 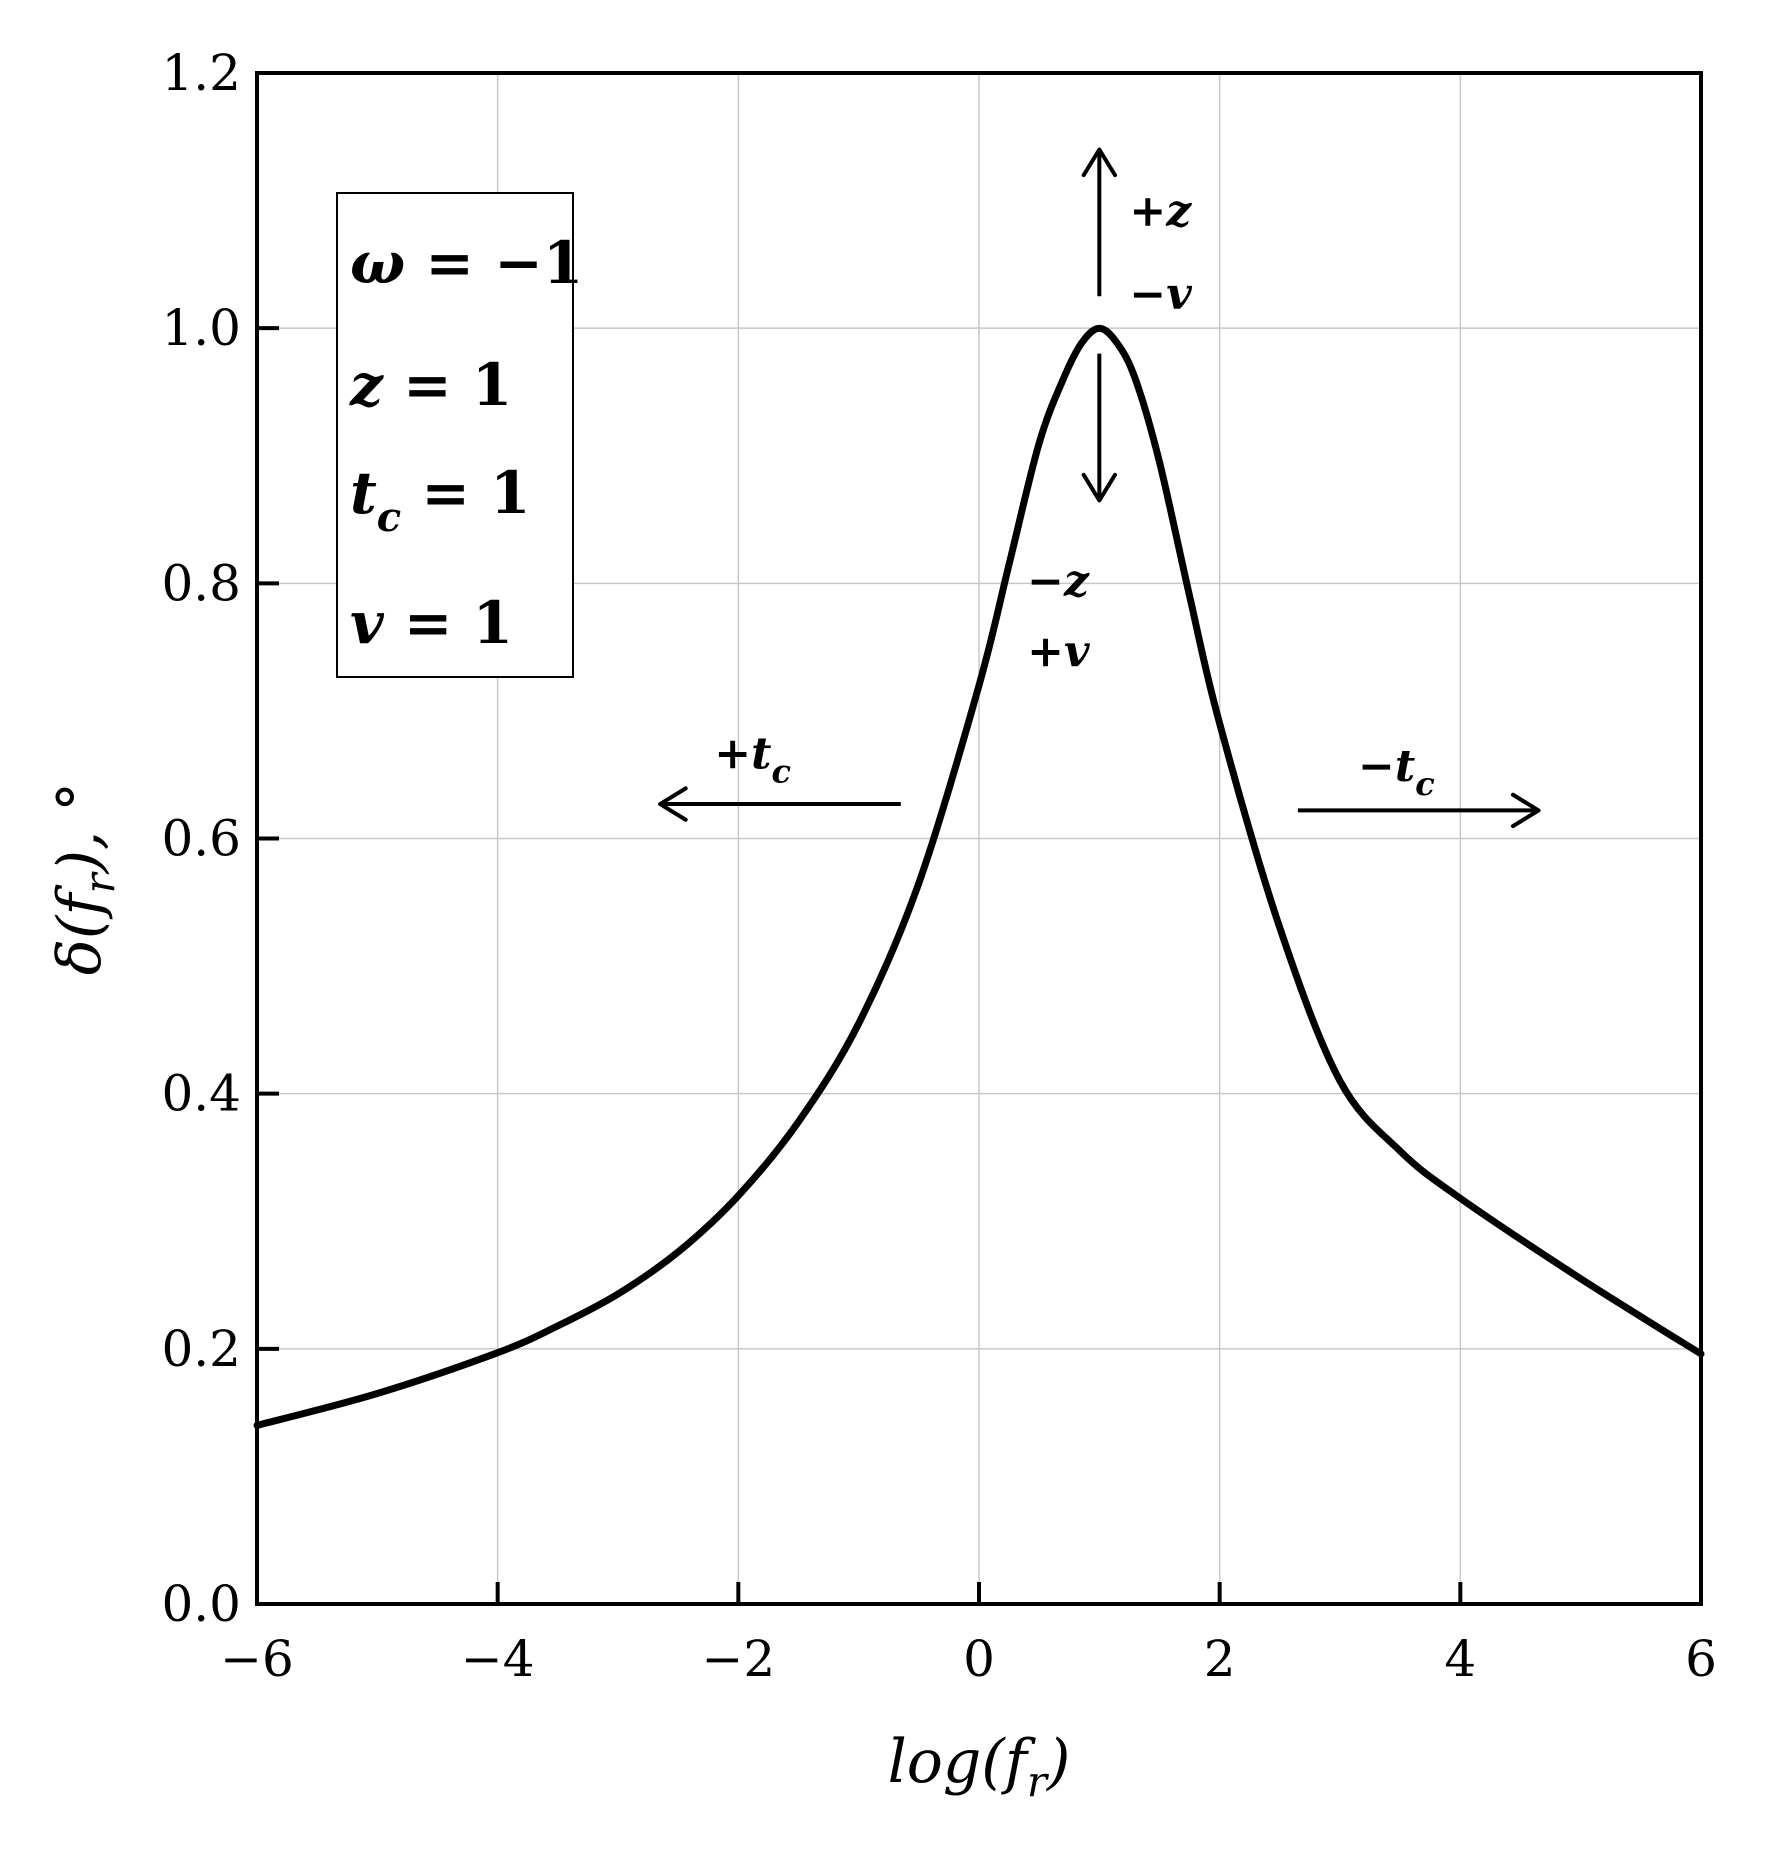 What do you see at coordinates (979, 1659) in the screenshot?
I see `x-tick-label: 0` at bounding box center [979, 1659].